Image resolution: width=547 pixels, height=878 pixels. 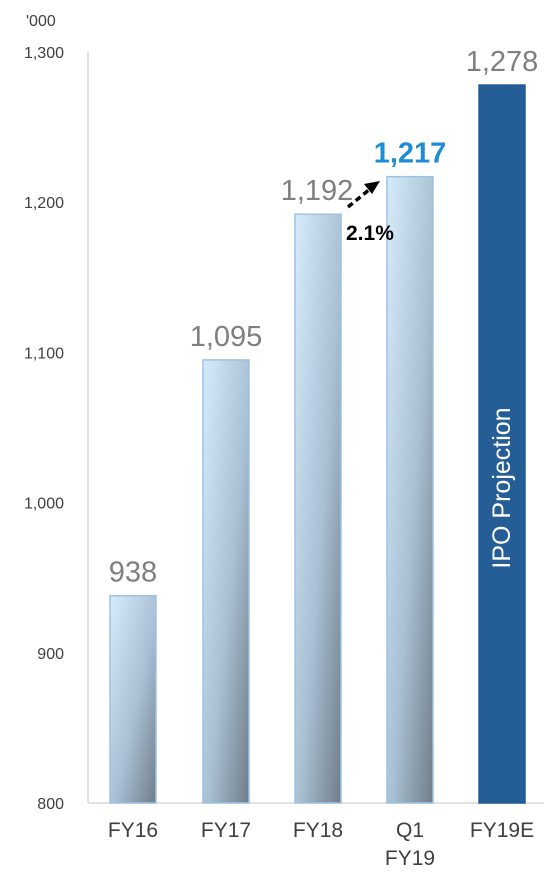 What do you see at coordinates (502, 62) in the screenshot?
I see `data-label: 1,278` at bounding box center [502, 62].